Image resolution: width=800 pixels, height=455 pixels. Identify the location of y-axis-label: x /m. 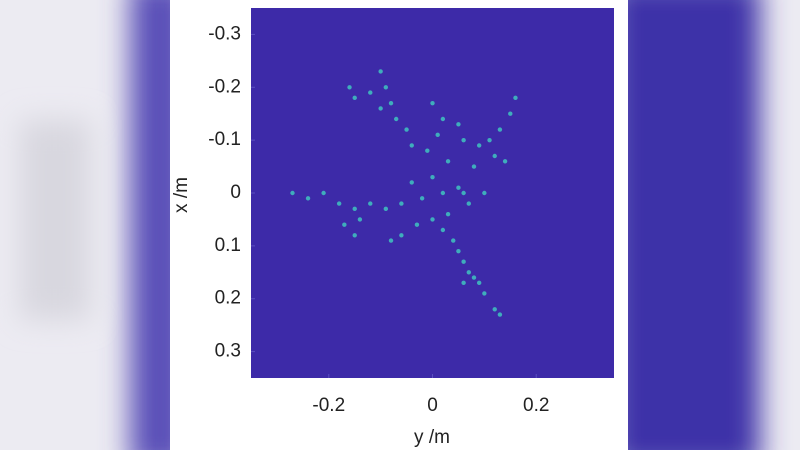
(181, 195).